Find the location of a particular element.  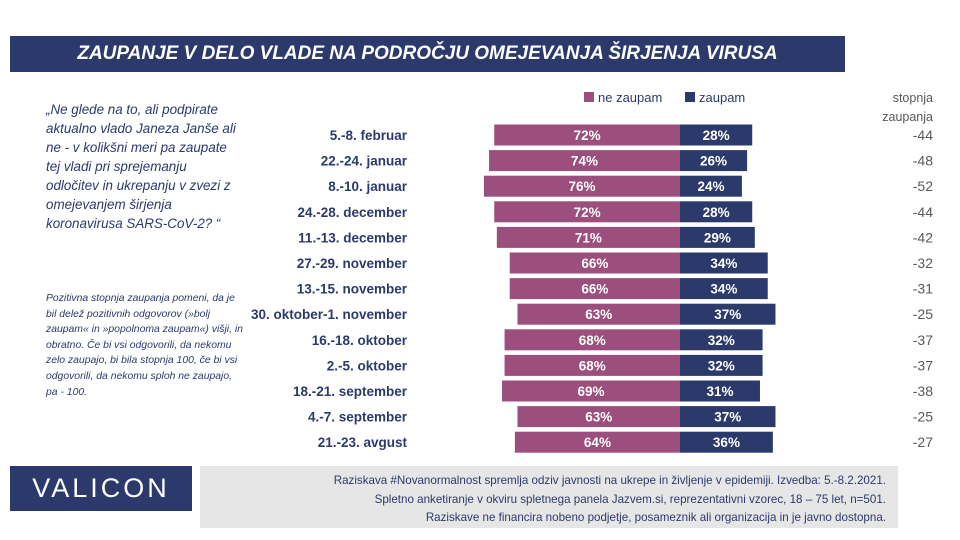

category-label: 18.-21. september is located at coordinates (350, 391).